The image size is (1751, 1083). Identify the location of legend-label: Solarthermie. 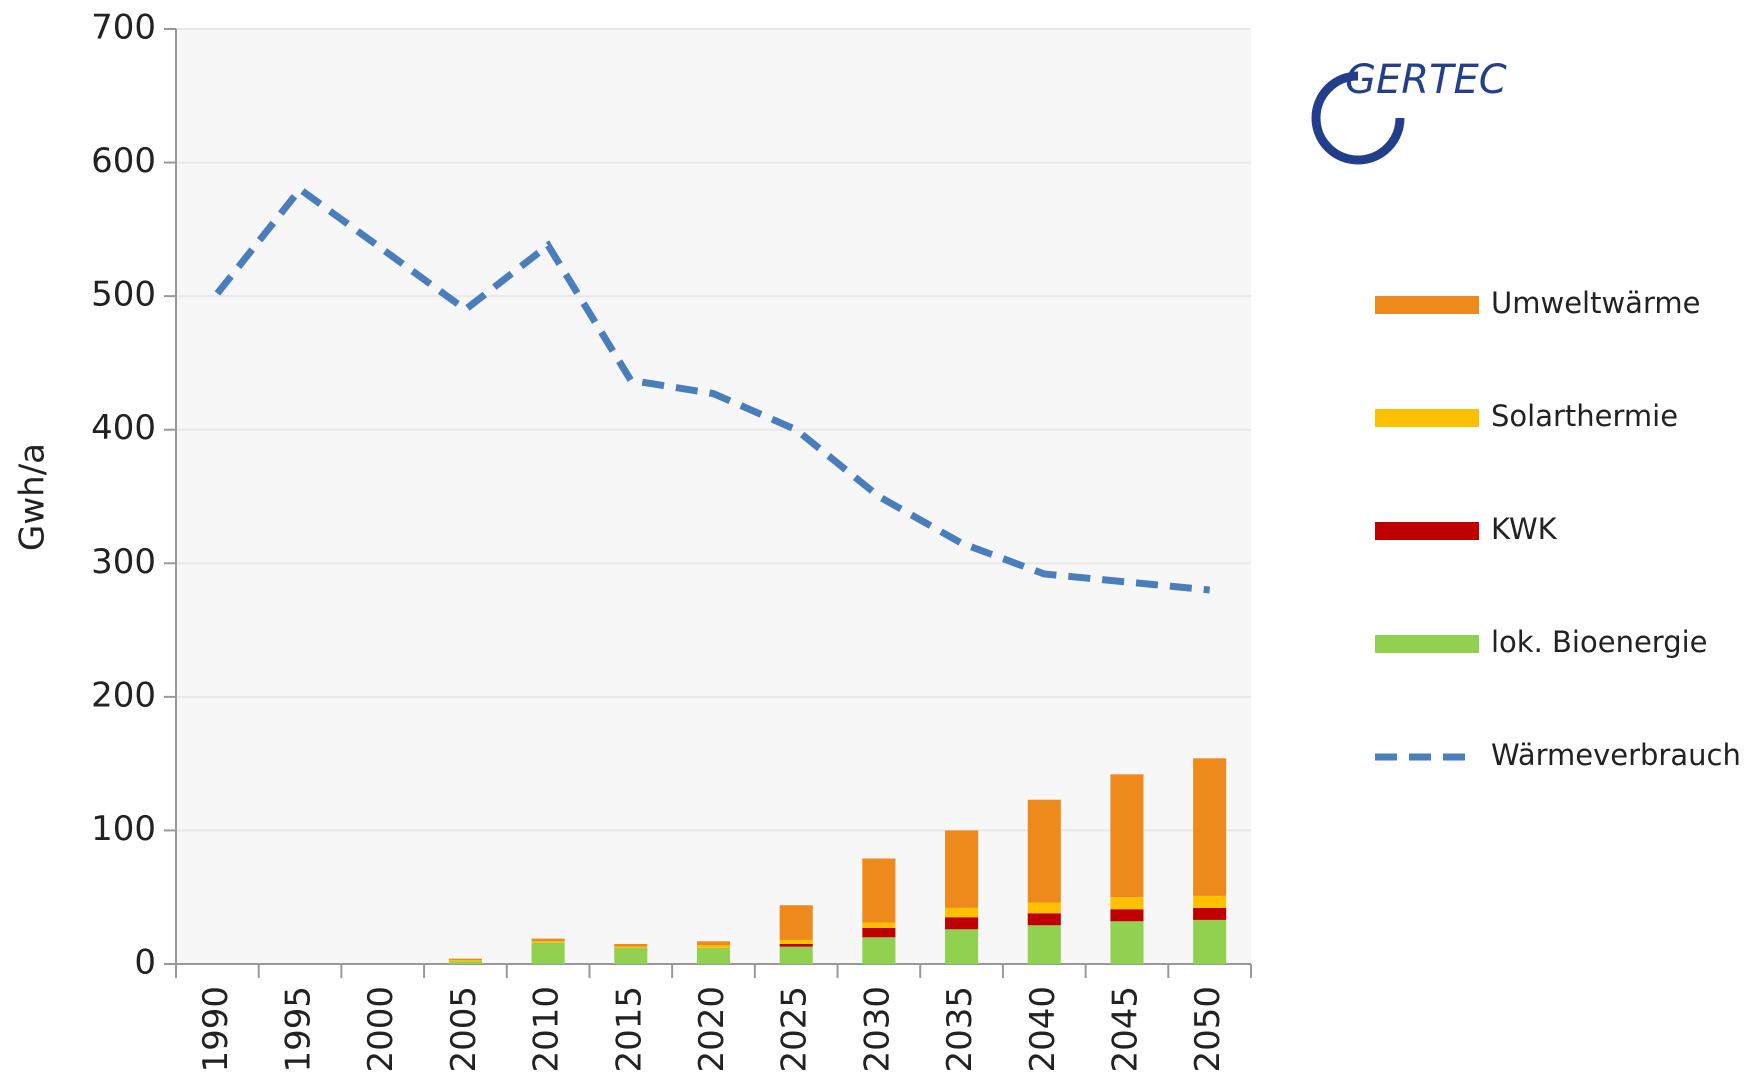
(1584, 416).